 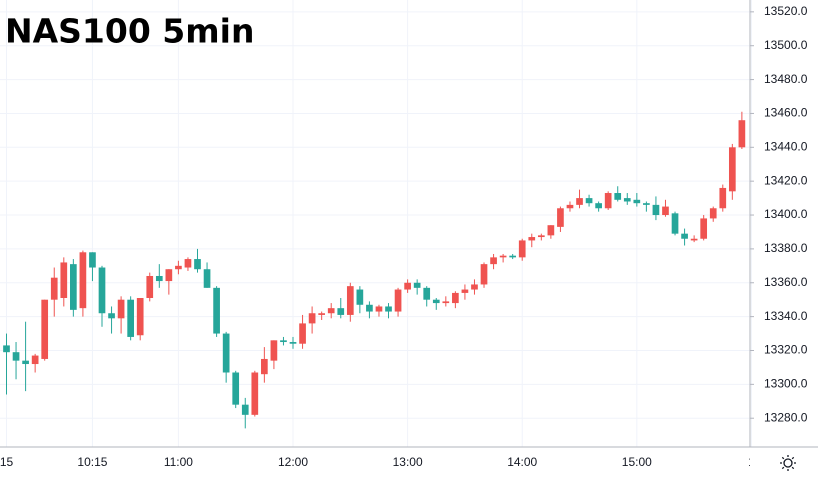 I want to click on y-tick-label: 13460.0, so click(x=786, y=113).